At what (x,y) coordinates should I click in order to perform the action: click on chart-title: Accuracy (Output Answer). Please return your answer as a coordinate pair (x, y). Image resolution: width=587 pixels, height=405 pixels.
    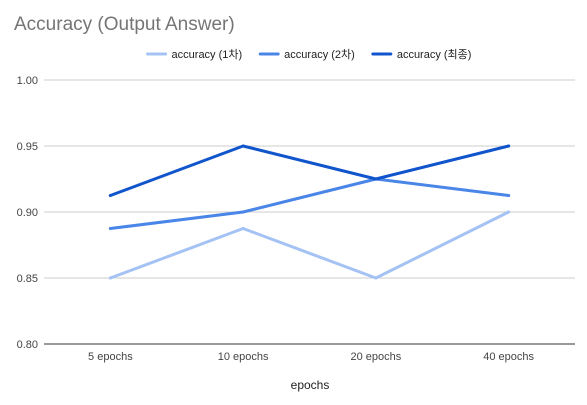
    Looking at the image, I should click on (124, 24).